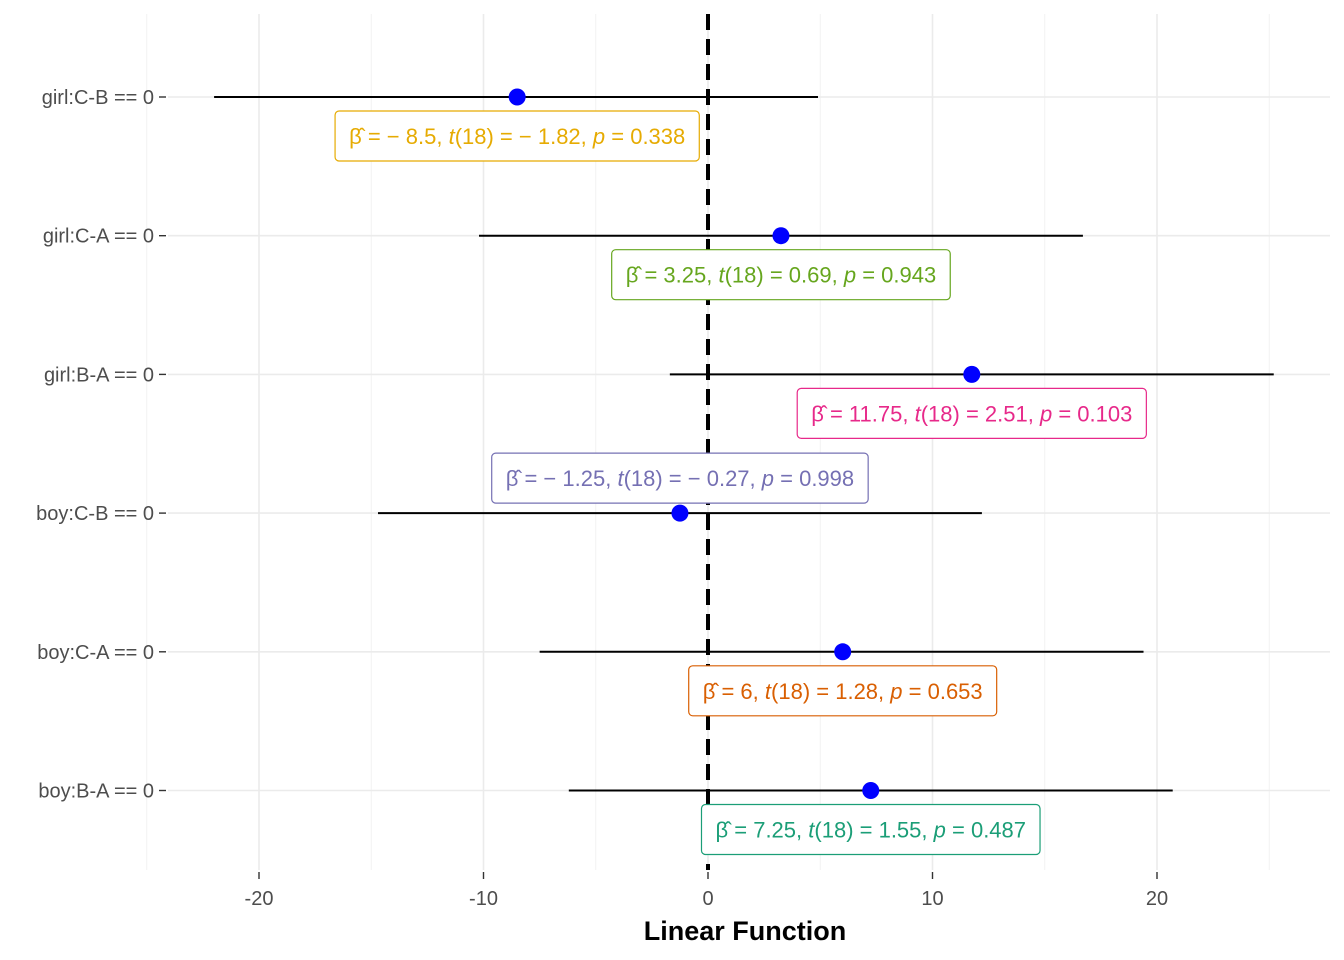  I want to click on label-text: β̂ = 7.25, t(18) = 1.55, p = 0.487, so click(870, 830).